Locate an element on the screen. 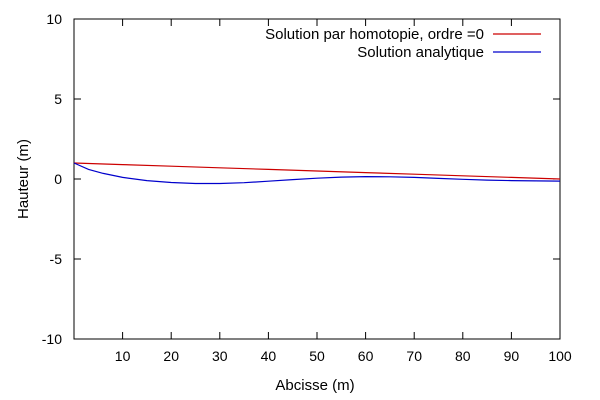 This screenshot has height=400, width=600. series-lines is located at coordinates (317, 173).